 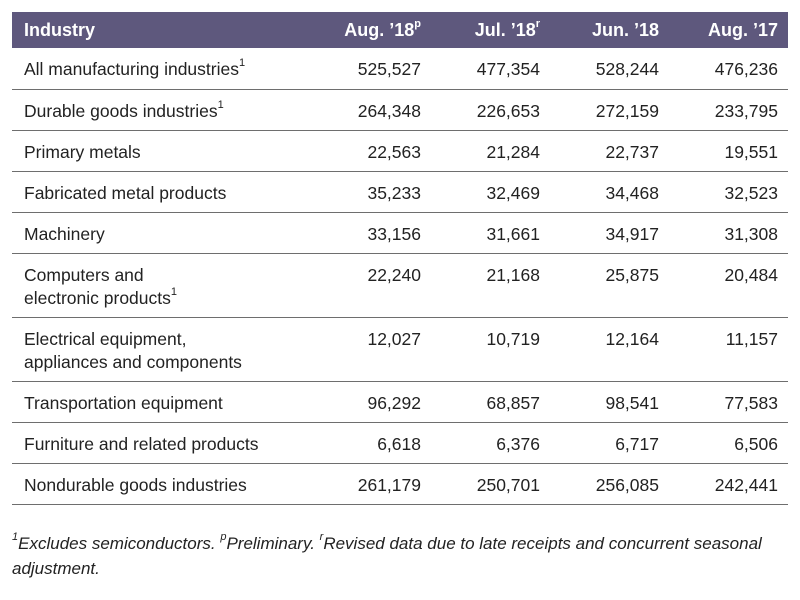 What do you see at coordinates (490, 233) in the screenshot?
I see `value-cell: 31,661` at bounding box center [490, 233].